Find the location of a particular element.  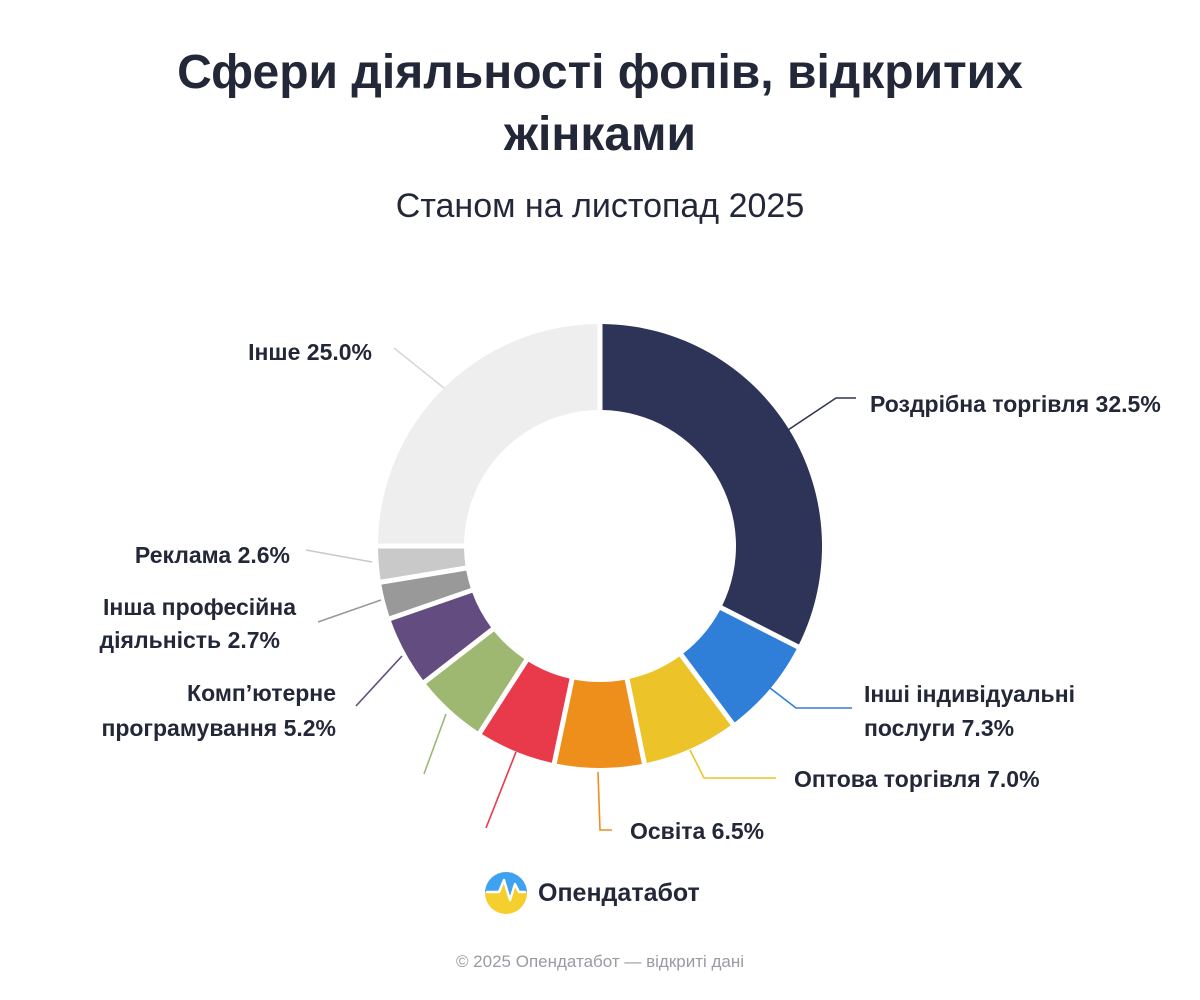

slice-label-10-line-1: Інше 25.0% is located at coordinates (310, 352).